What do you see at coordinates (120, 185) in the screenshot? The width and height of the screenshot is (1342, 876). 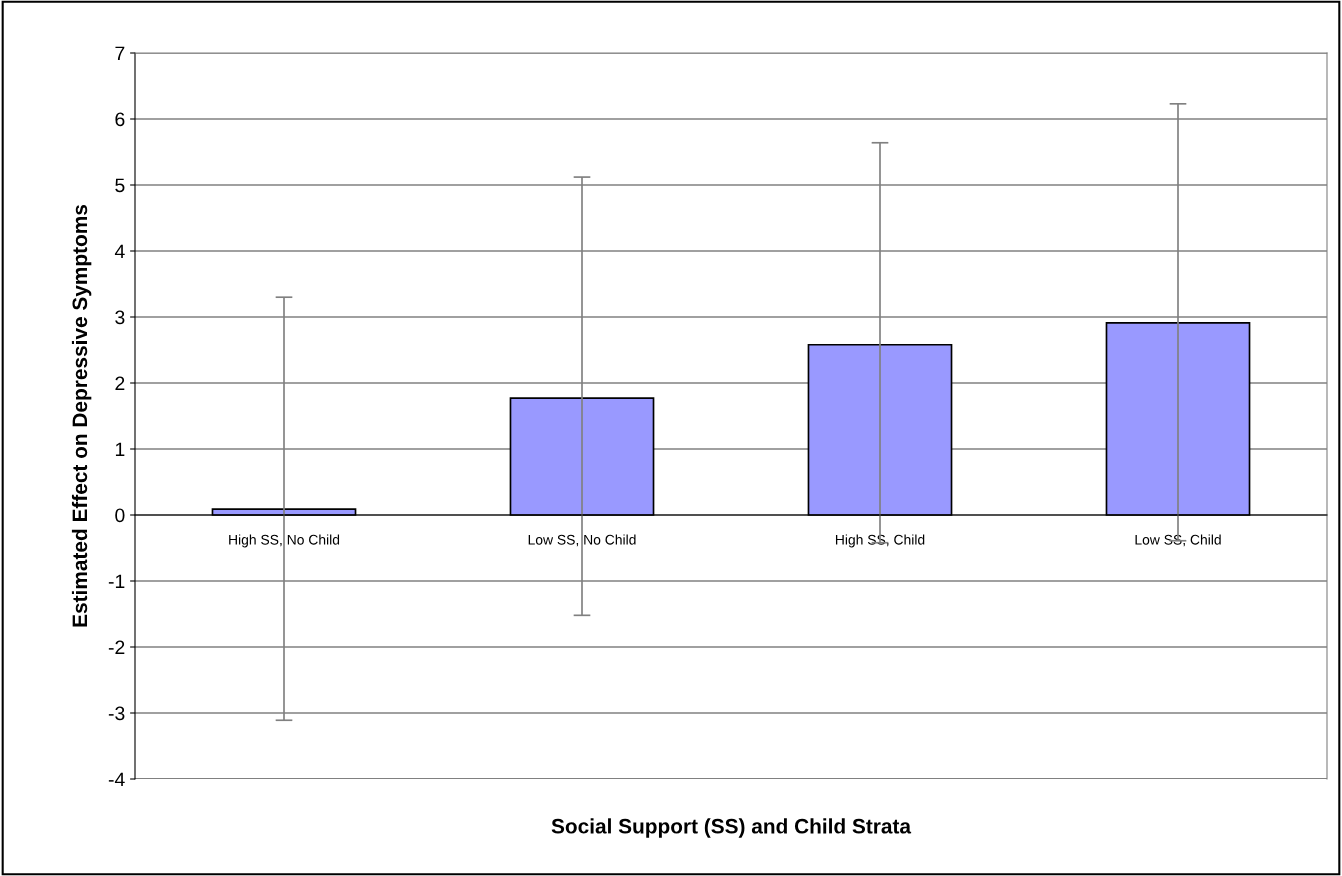 I see `y-tick-label: 5` at bounding box center [120, 185].